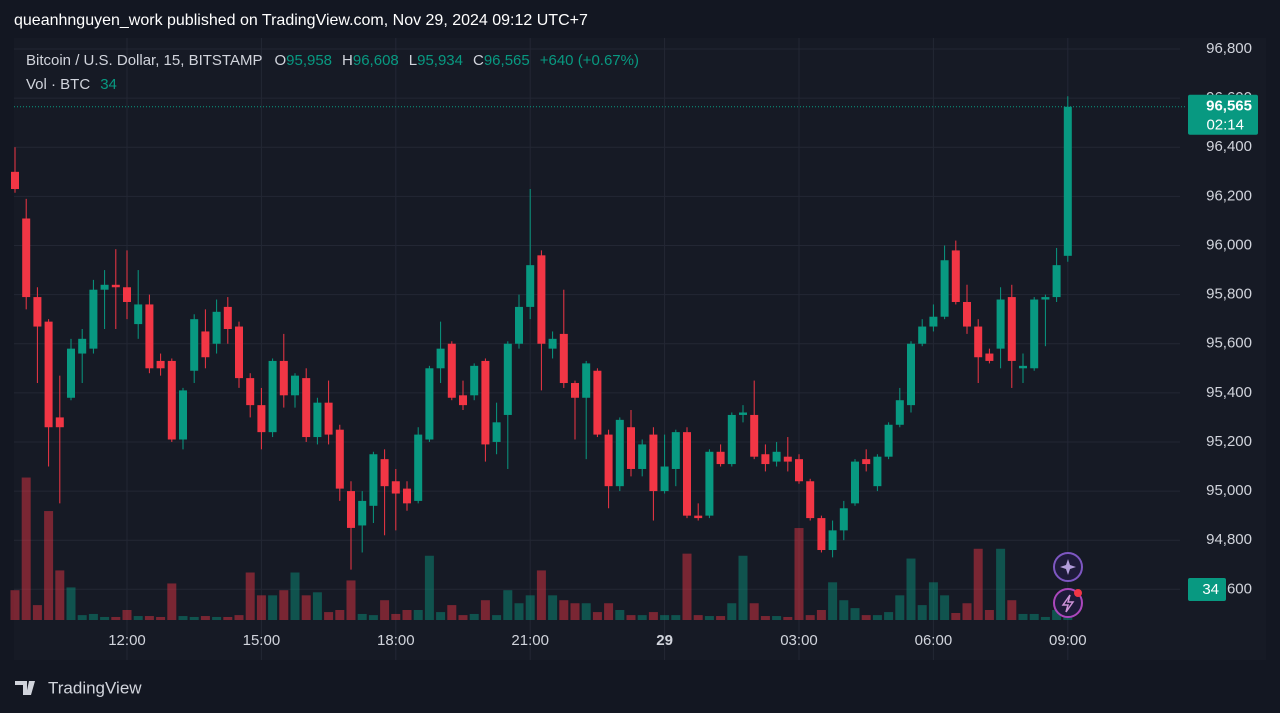 Image resolution: width=1280 pixels, height=713 pixels. I want to click on x-tick-label: 09:00, so click(1068, 640).